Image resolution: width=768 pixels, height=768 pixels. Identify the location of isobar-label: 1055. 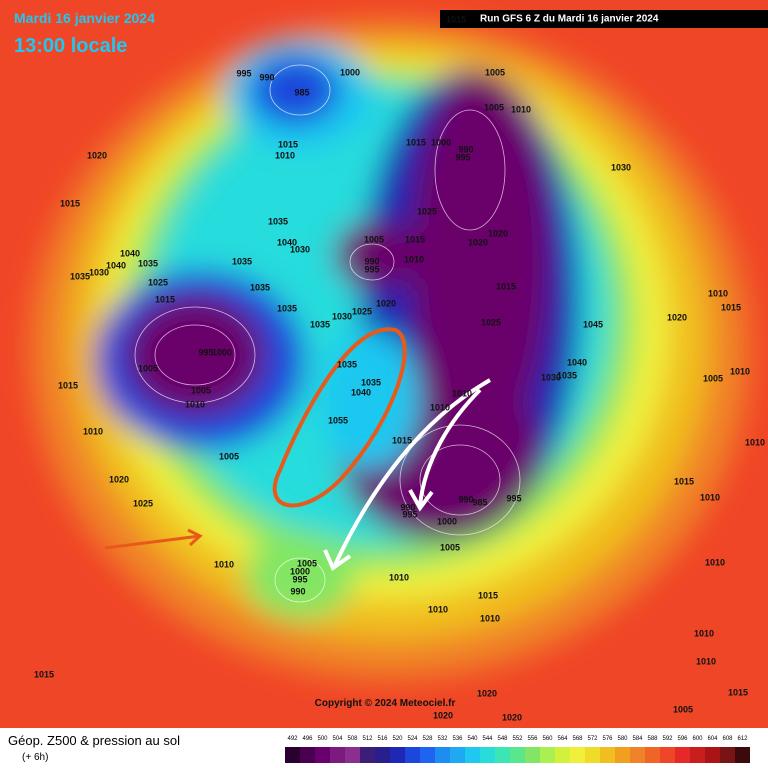
(338, 420).